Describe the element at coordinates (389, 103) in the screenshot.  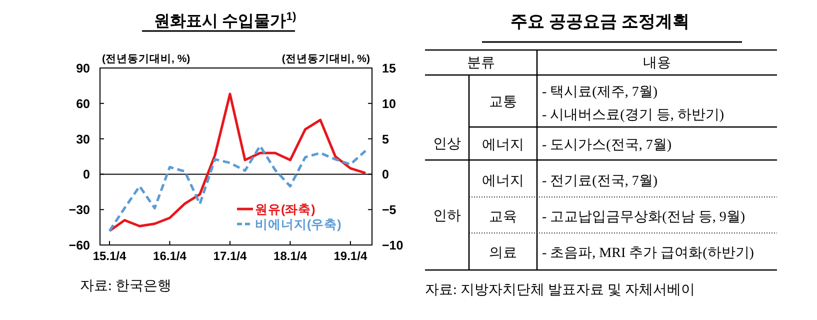
I see `y2-tick-label: 10` at that location.